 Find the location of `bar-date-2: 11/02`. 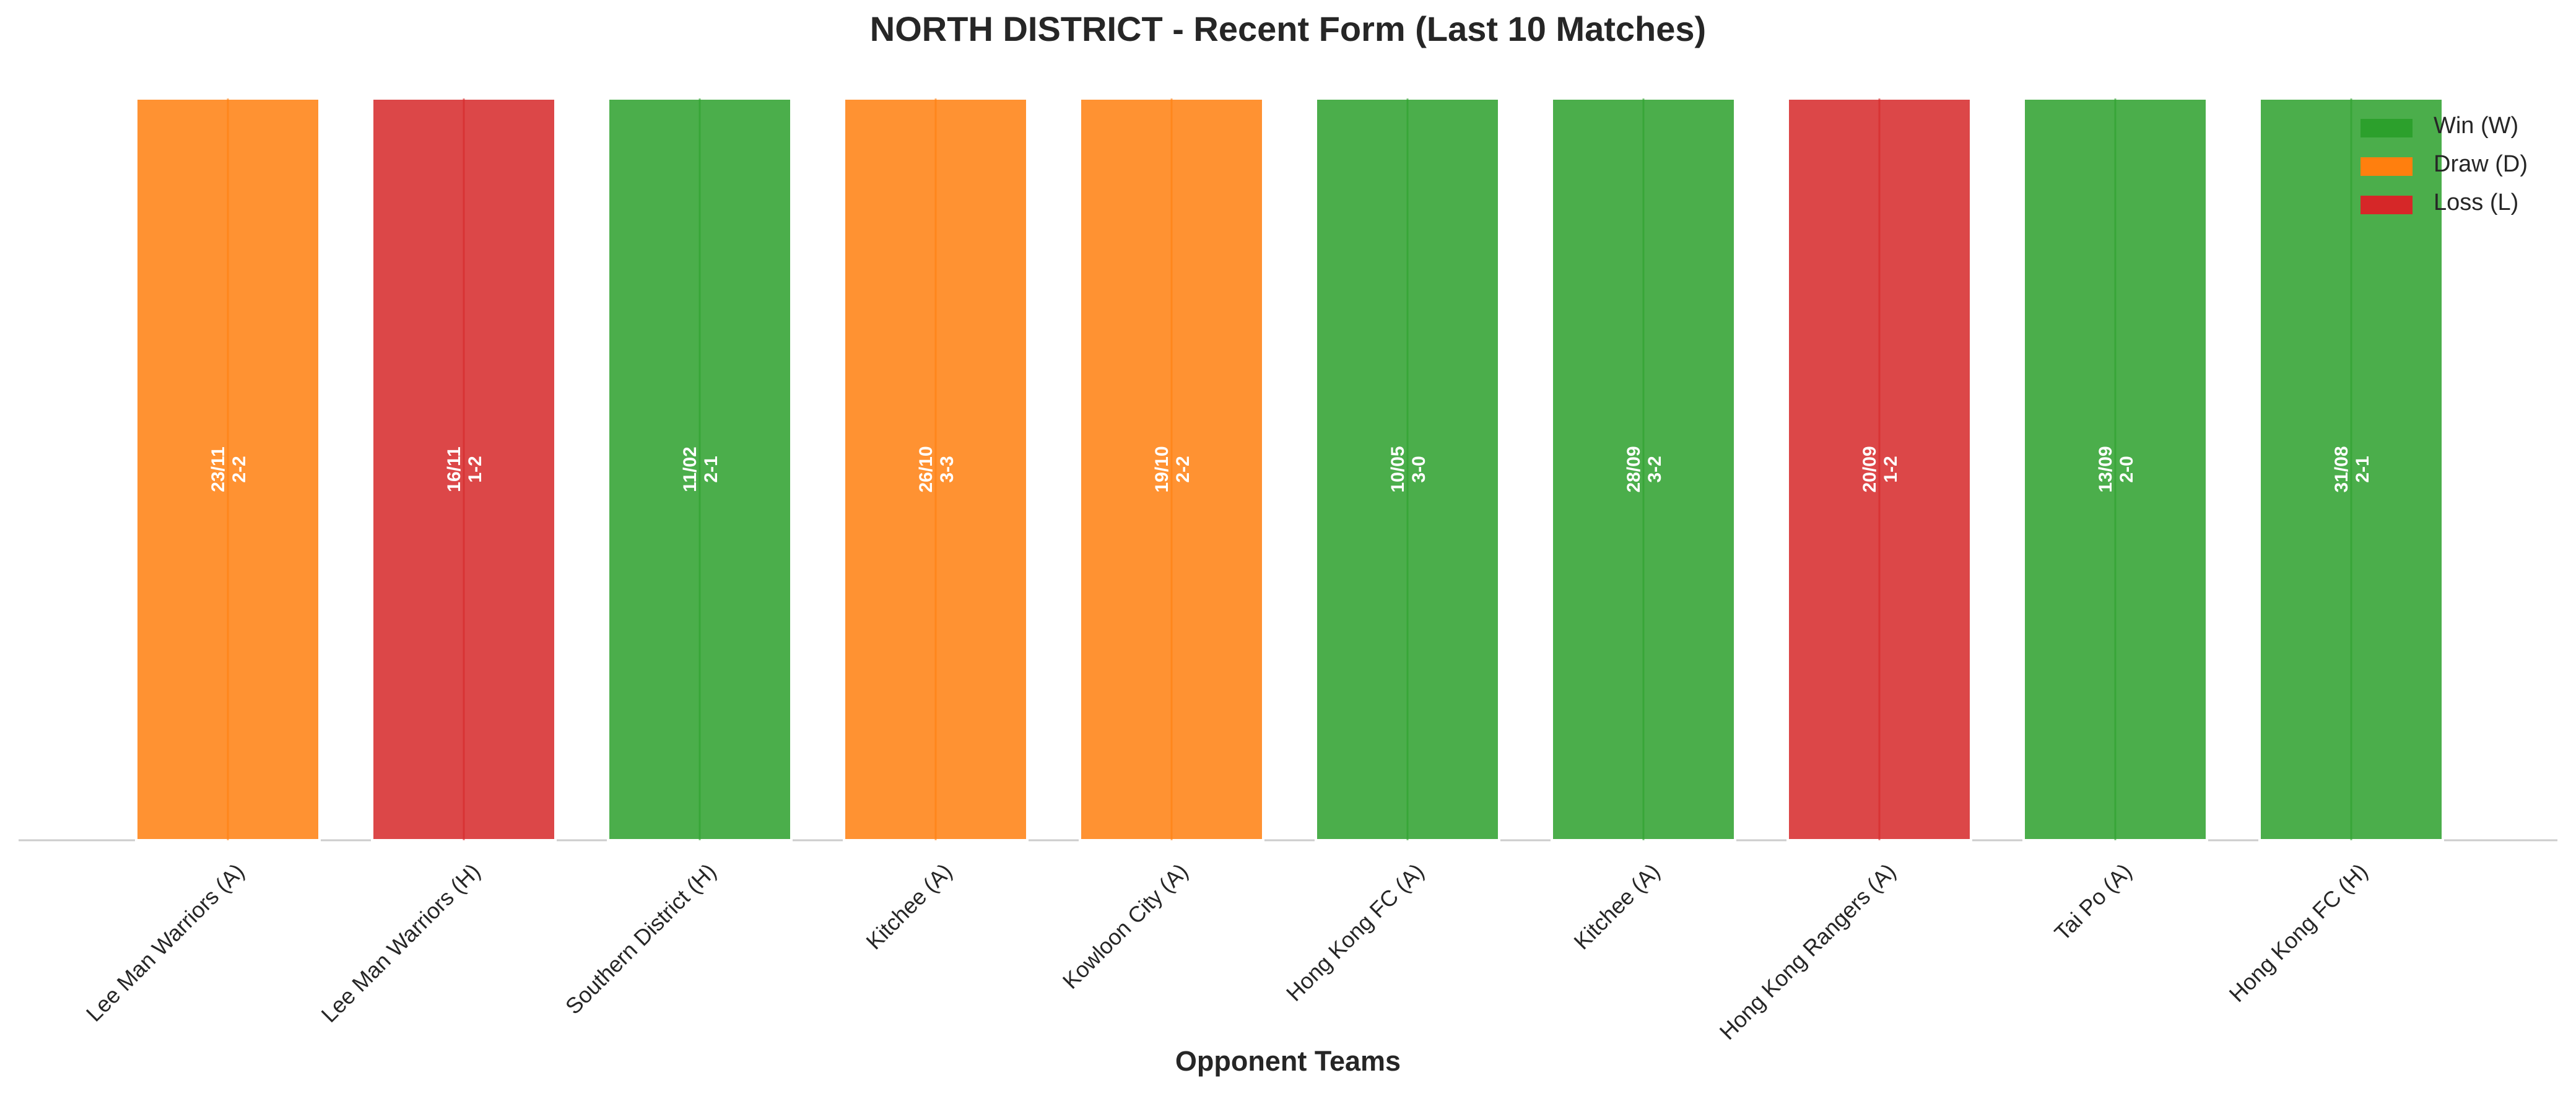

bar-date-2: 11/02 is located at coordinates (690, 469).